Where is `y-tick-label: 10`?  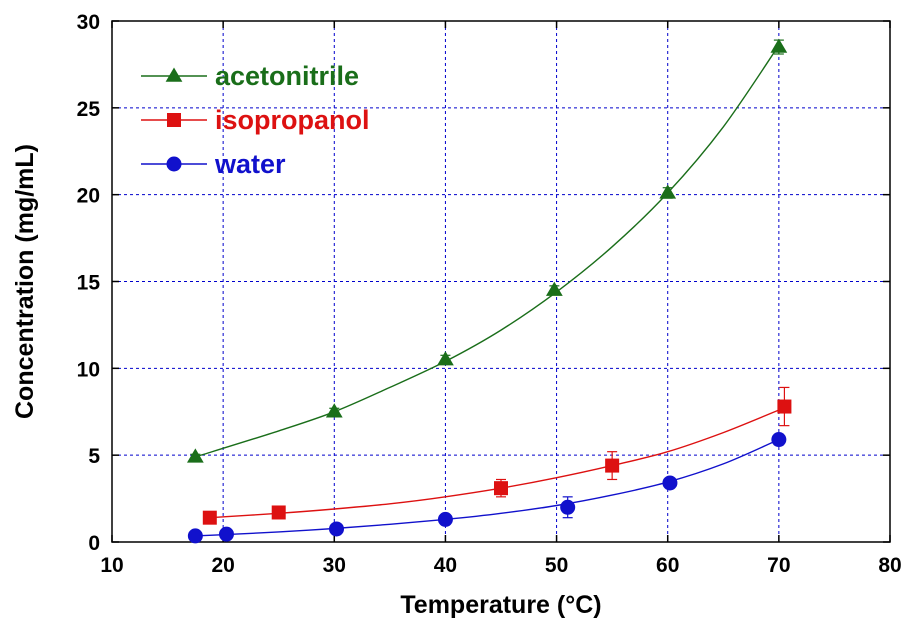 y-tick-label: 10 is located at coordinates (88, 369).